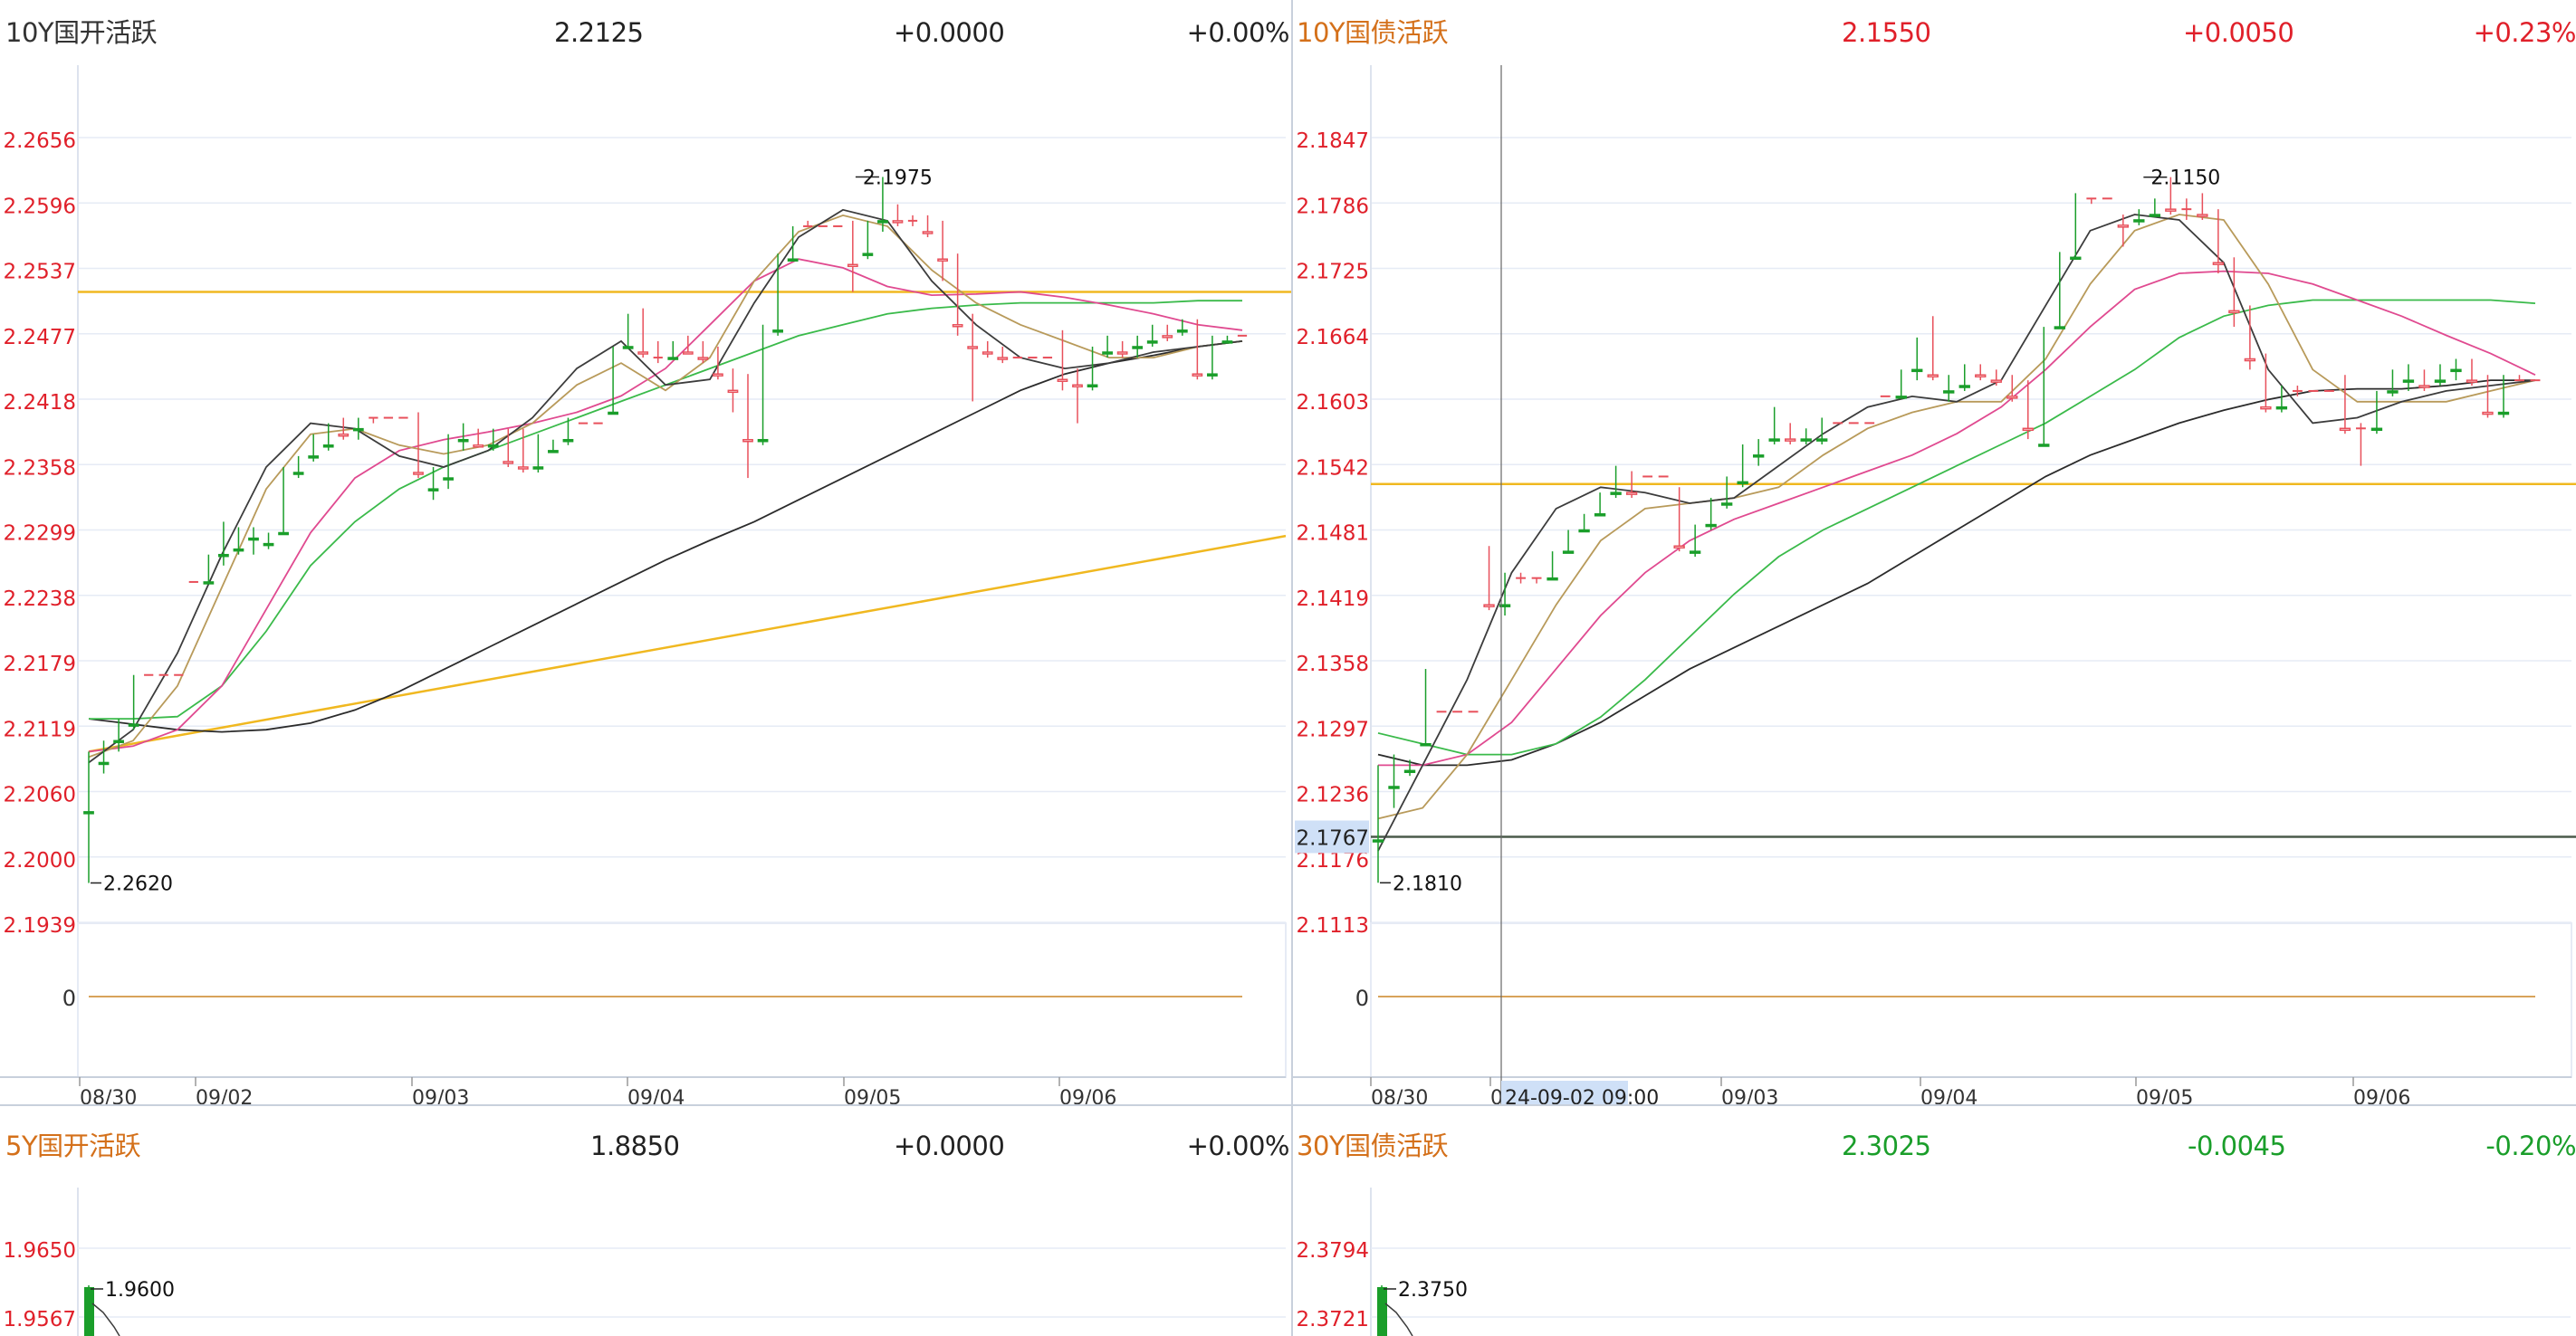  What do you see at coordinates (645, 1221) in the screenshot?
I see `candlestick-chart-area: 1.9650 1.9567 1.9600` at bounding box center [645, 1221].